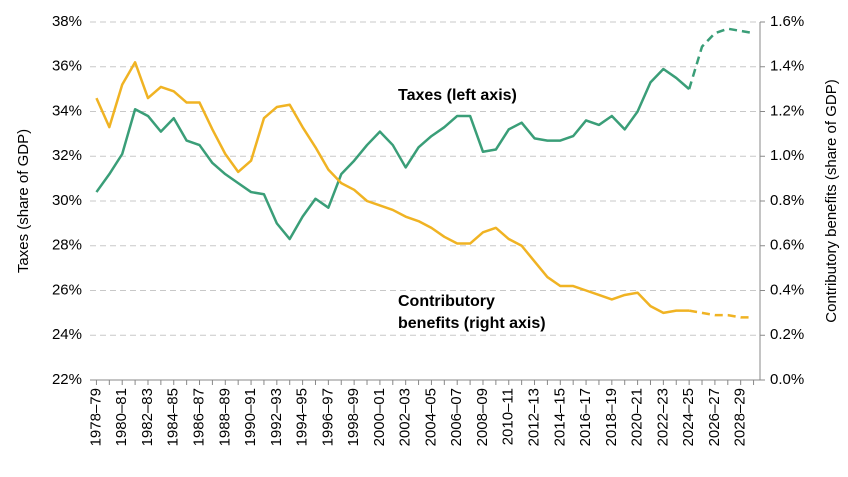 The width and height of the screenshot is (848, 477). What do you see at coordinates (353, 417) in the screenshot?
I see `x-tick-label: 1998–99` at bounding box center [353, 417].